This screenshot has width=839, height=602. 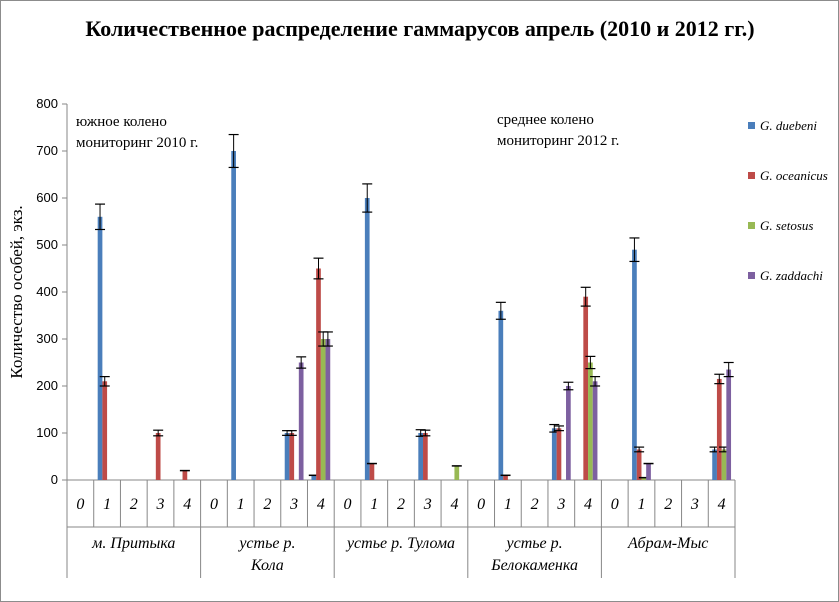 I want to click on annotation-text: мониторинг 2010 г., so click(x=137, y=143).